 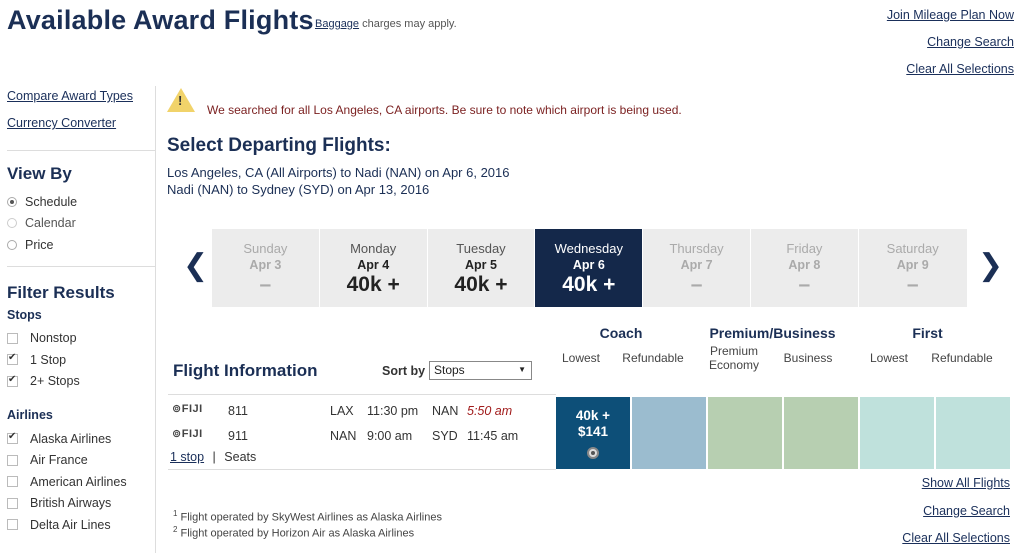 I want to click on filter-delta-air-lines: Delta Air Lines, so click(x=77, y=525).